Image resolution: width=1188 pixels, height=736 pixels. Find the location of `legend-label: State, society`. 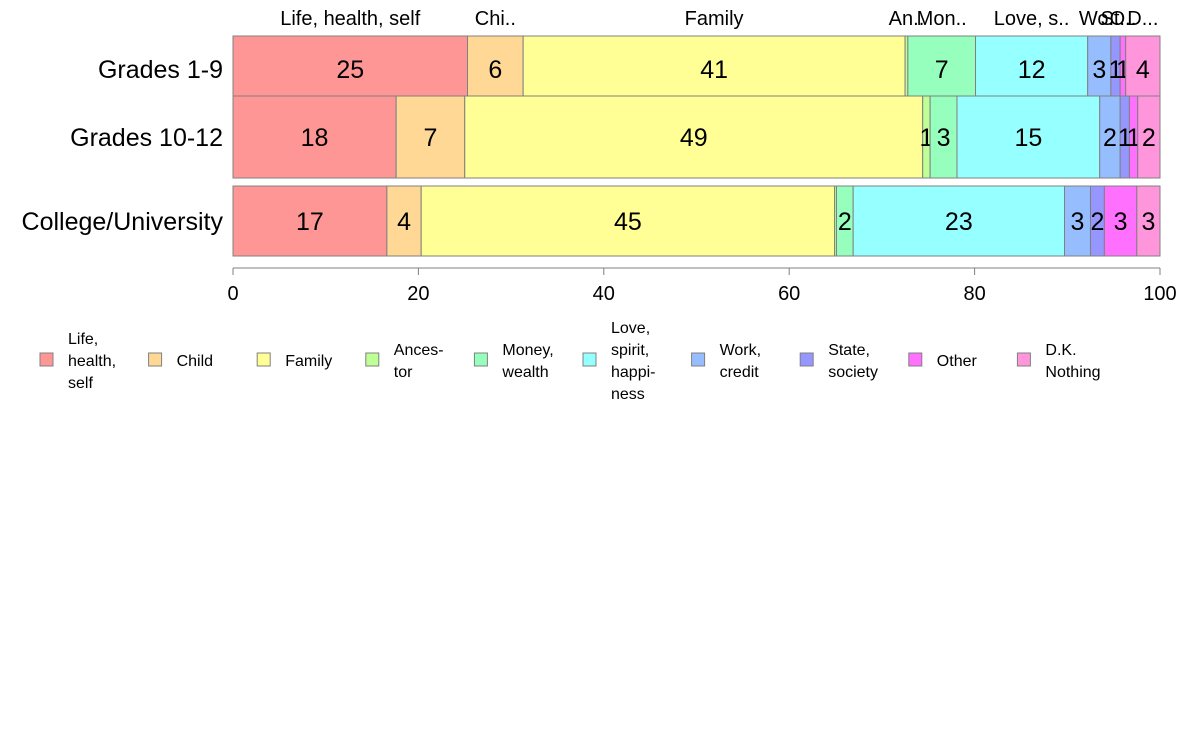

legend-label: State, society is located at coordinates (853, 361).